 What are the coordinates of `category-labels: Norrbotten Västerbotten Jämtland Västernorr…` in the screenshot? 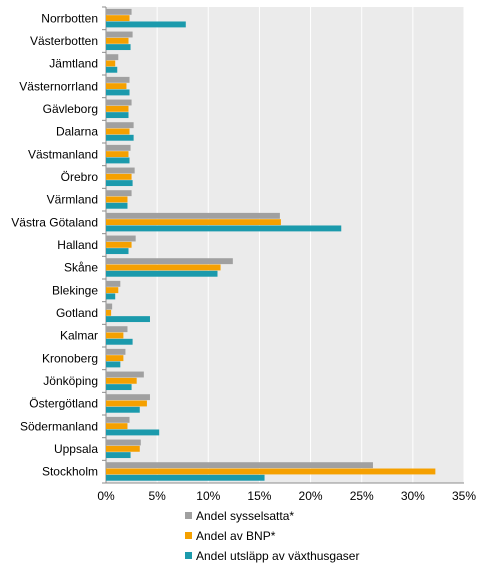 It's located at (54, 244).